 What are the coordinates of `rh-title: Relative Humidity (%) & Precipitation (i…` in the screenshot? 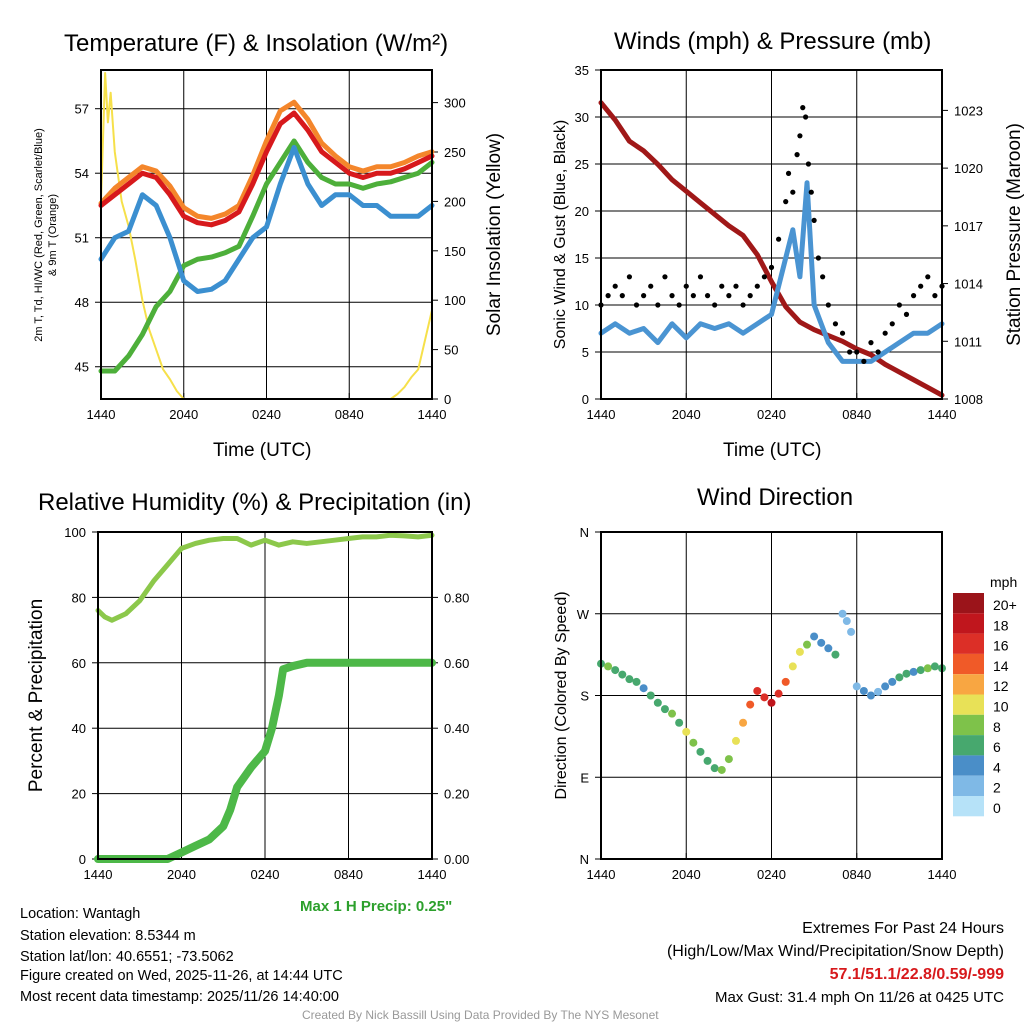 It's located at (255, 502).